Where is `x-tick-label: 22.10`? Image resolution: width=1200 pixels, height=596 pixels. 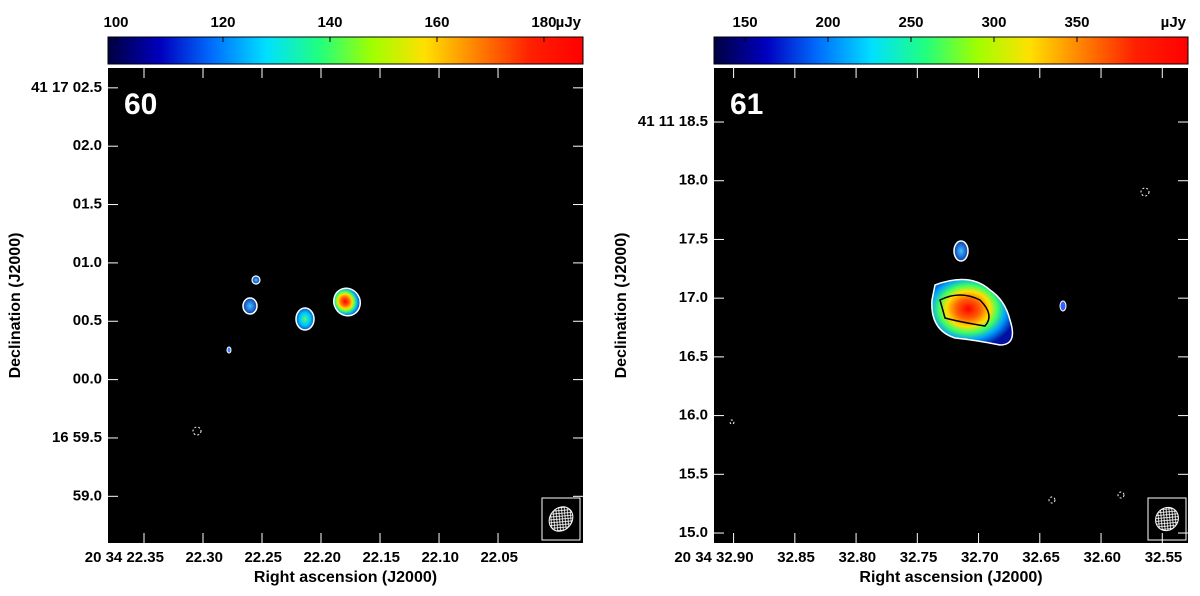
x-tick-label: 22.10 is located at coordinates (440, 557).